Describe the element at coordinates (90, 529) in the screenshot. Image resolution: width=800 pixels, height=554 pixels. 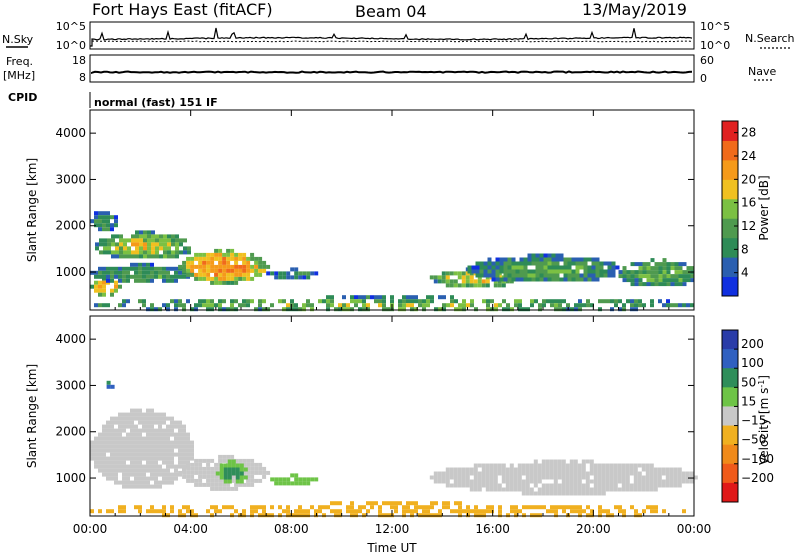
I see `x-tick-label: 00:00` at that location.